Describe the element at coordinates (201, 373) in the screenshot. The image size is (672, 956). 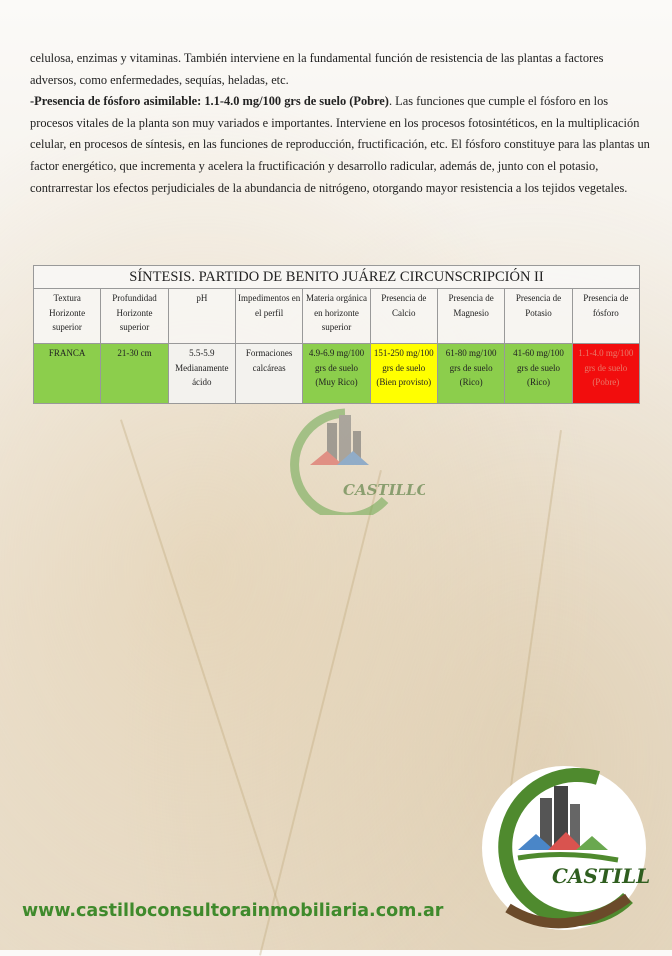
I see `ph-cell: 5.5-5.9 Medianamente ácido` at that location.